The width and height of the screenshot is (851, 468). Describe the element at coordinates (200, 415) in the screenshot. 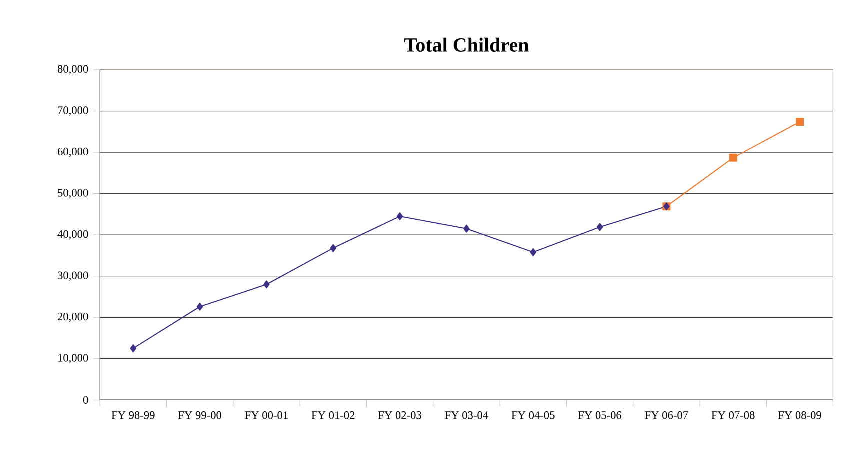

I see `x-tick-label: FY 99-00` at that location.